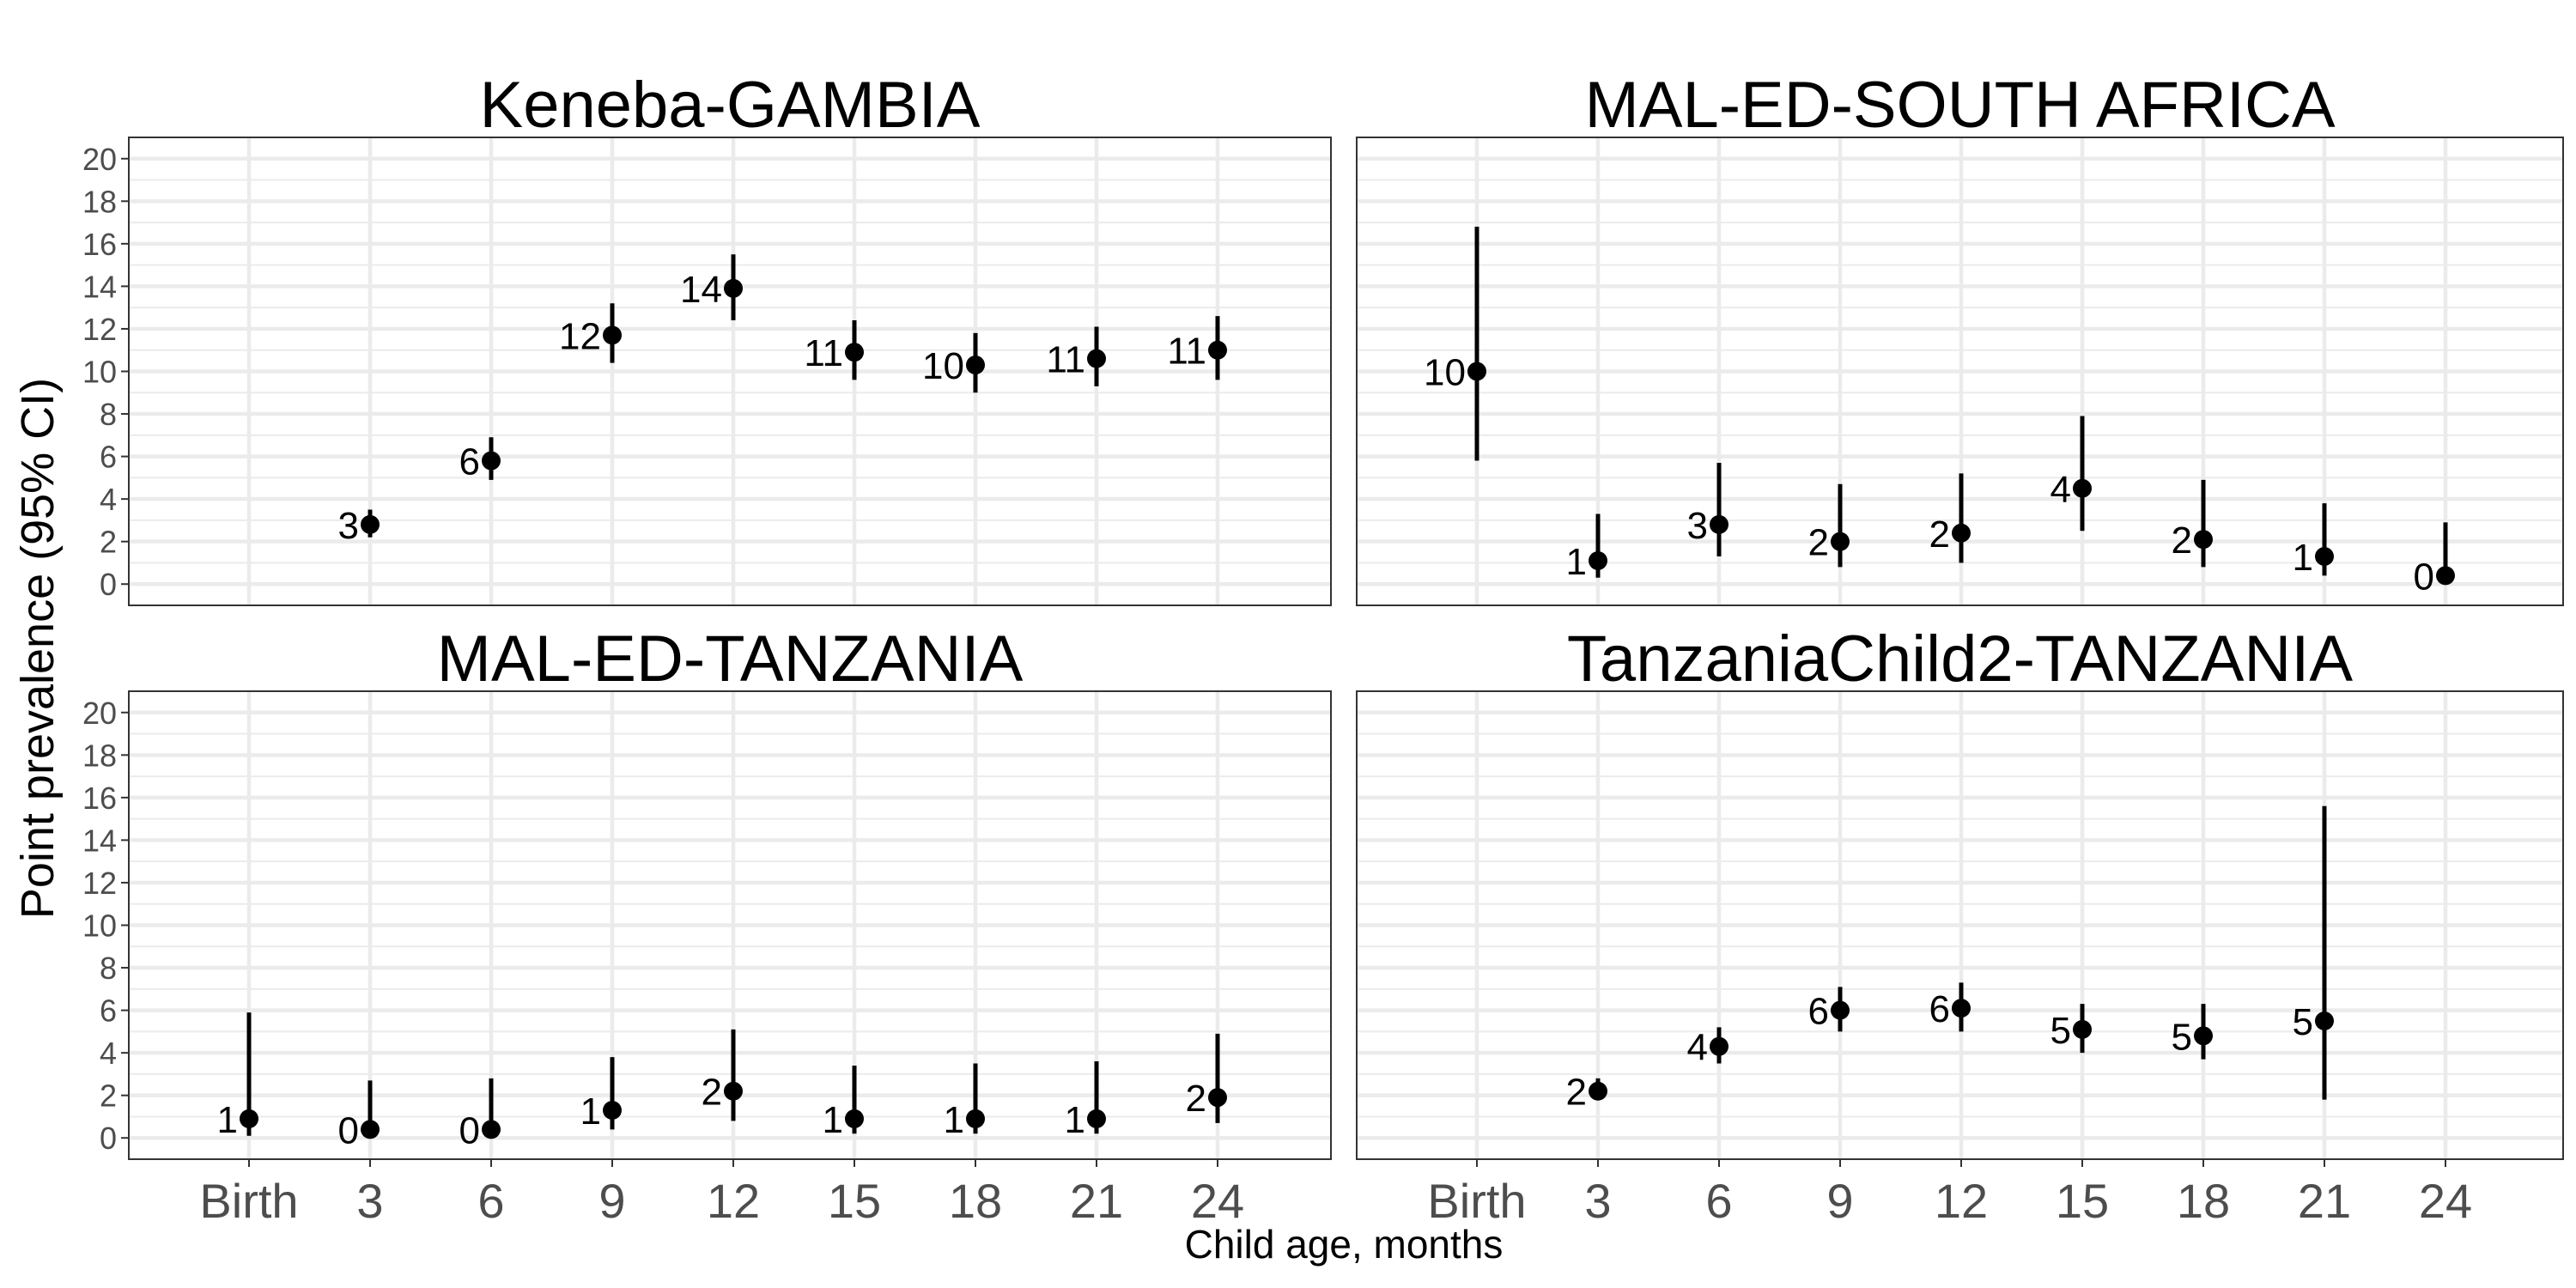  Describe the element at coordinates (730, 106) in the screenshot. I see `panel-title: Keneba-GAMBIA` at that location.